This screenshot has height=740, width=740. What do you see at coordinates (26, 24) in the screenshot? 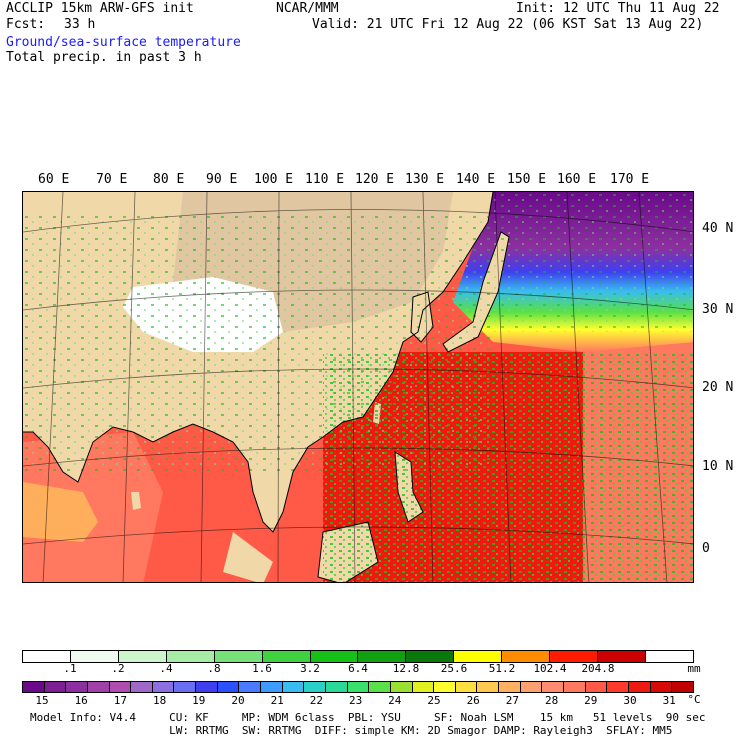
I see `fcst-label: Fcst:` at bounding box center [26, 24].